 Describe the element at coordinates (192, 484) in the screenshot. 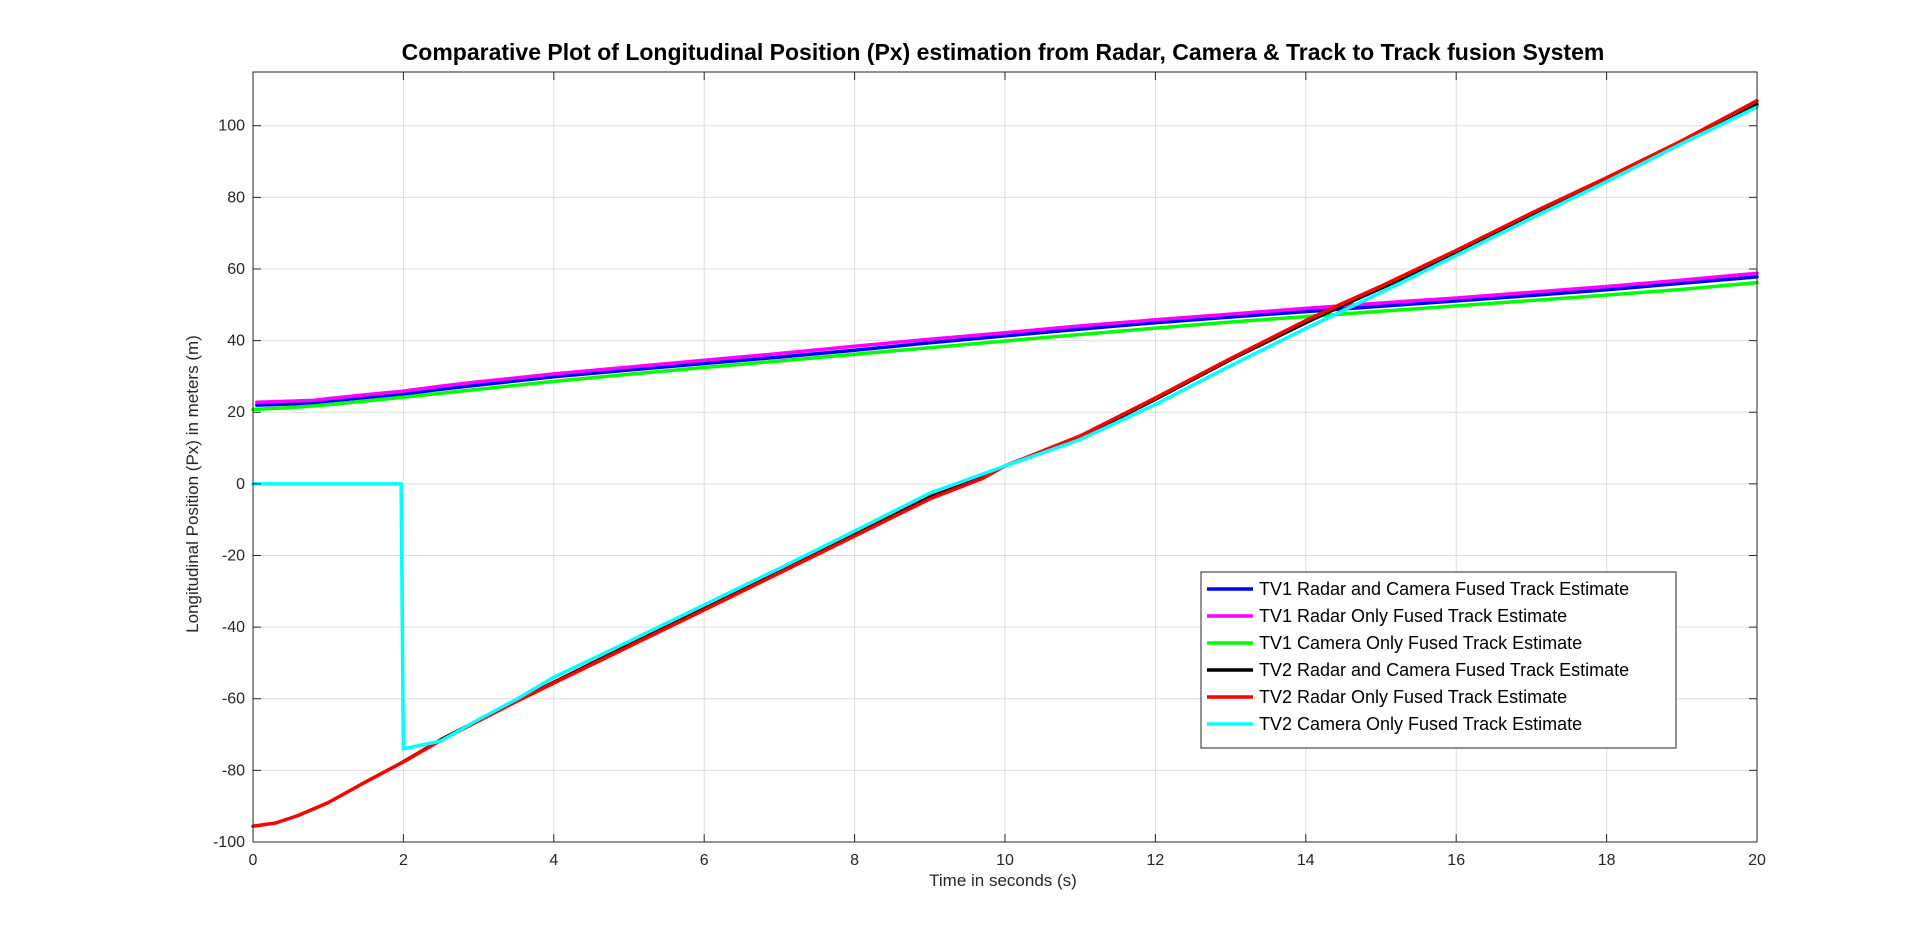

I see `y-axis-label: Longitudinal Position (Px) in meters (m)` at that location.